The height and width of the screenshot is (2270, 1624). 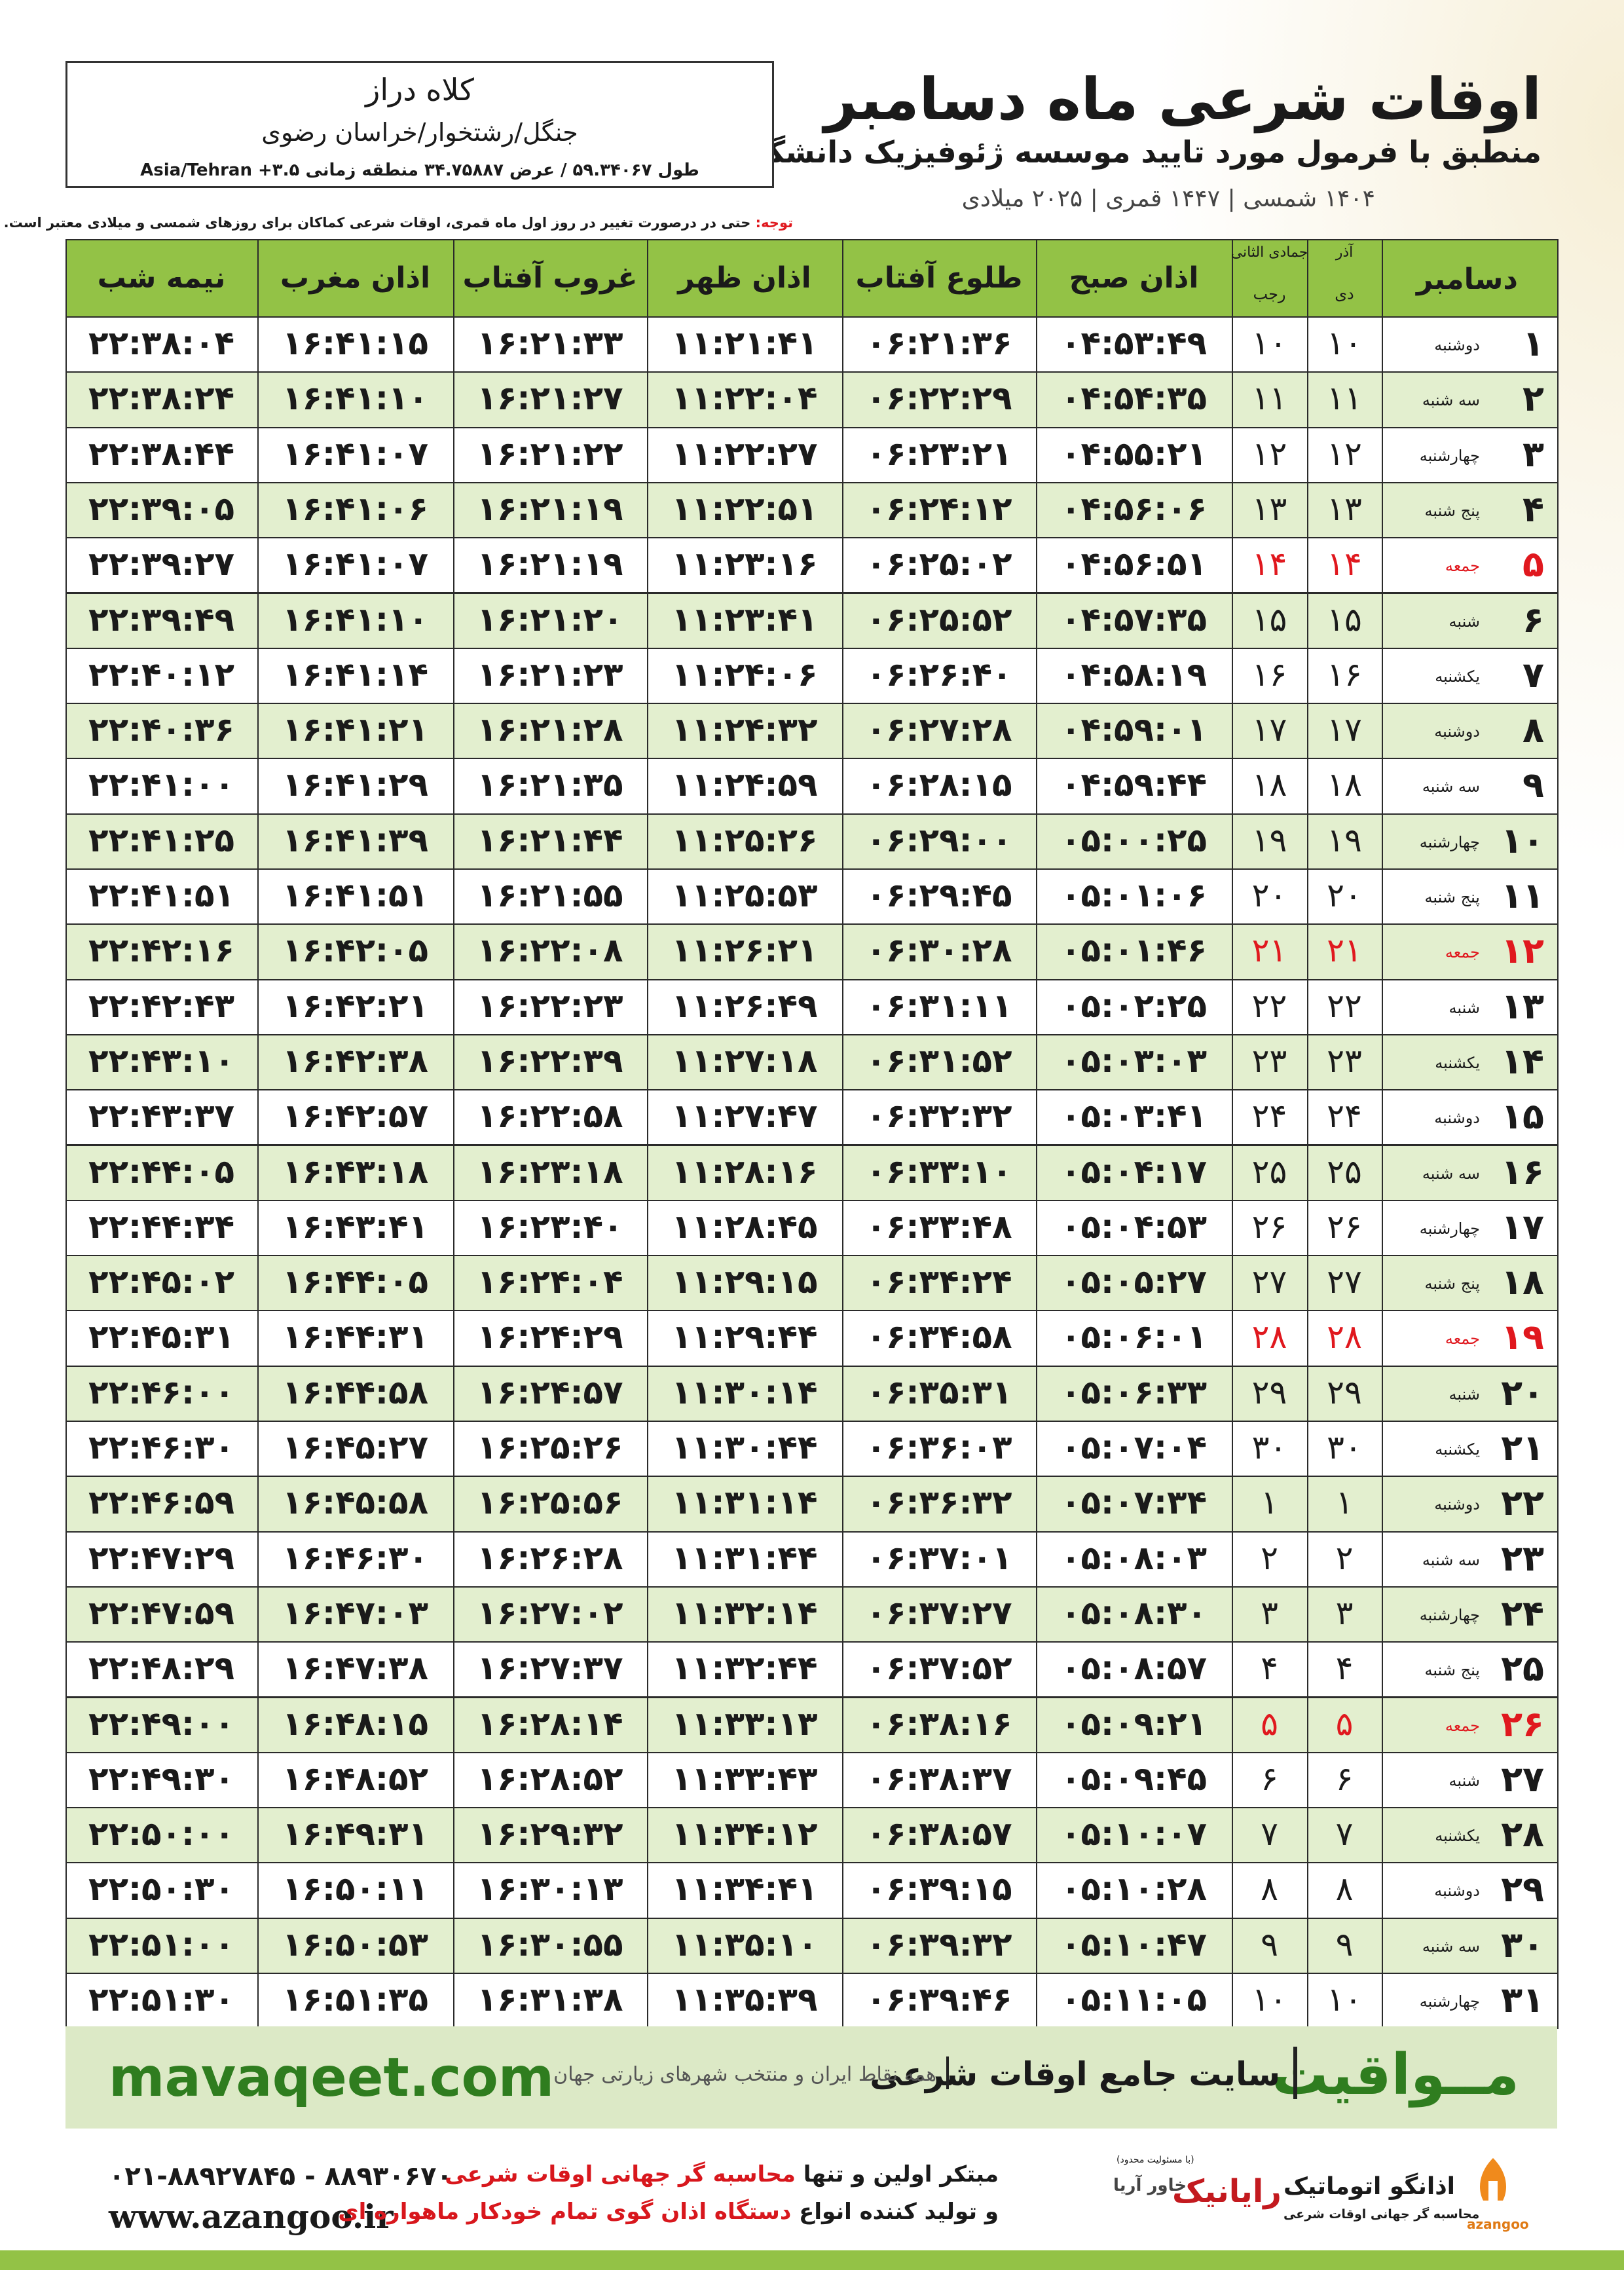 I want to click on prayer-time: ۲۲:۳۹:۴۹, so click(x=161, y=619).